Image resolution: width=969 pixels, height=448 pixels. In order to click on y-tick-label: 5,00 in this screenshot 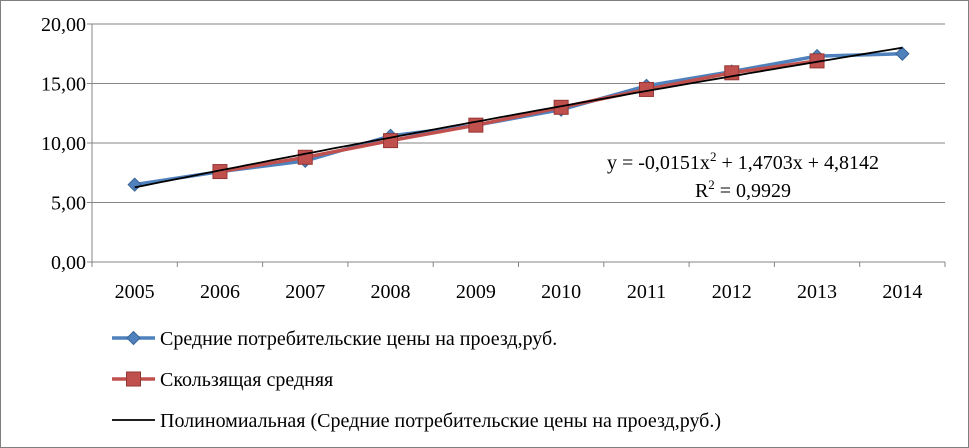, I will do `click(68, 204)`.